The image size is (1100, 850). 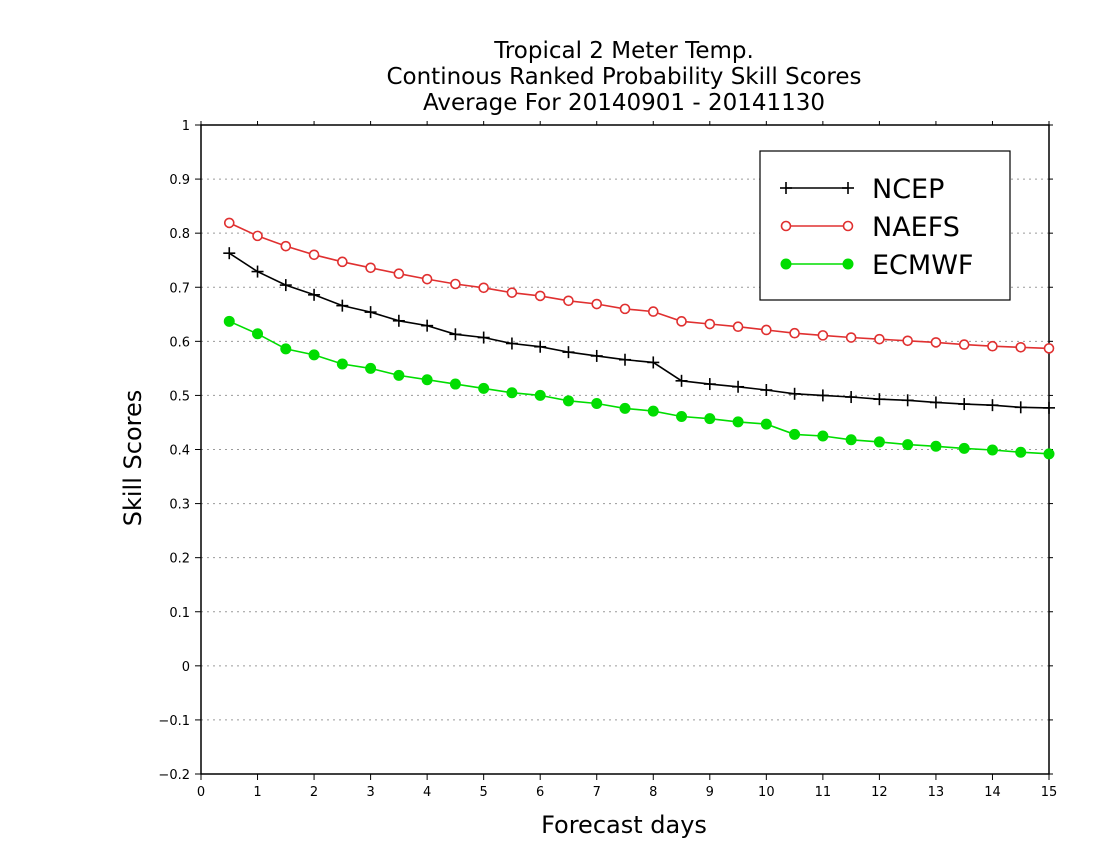 What do you see at coordinates (786, 264) in the screenshot?
I see `legend-marker-start-ecmwf` at bounding box center [786, 264].